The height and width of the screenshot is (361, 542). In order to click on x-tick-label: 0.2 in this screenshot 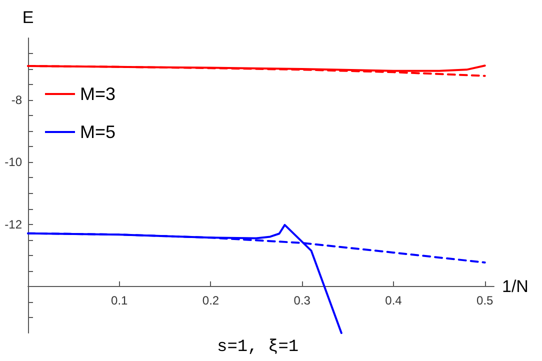, I will do `click(211, 300)`.